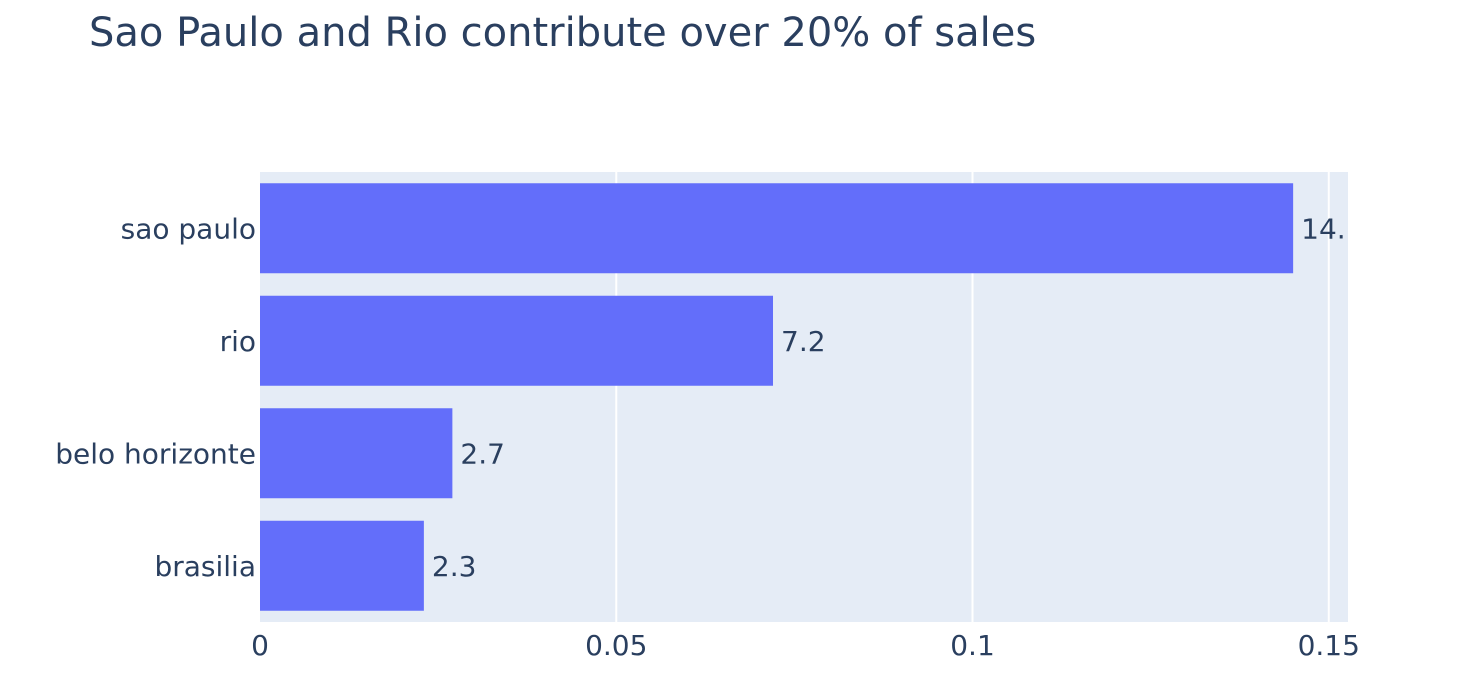 The width and height of the screenshot is (1458, 686). I want to click on x-tick-label: 0.05, so click(616, 645).